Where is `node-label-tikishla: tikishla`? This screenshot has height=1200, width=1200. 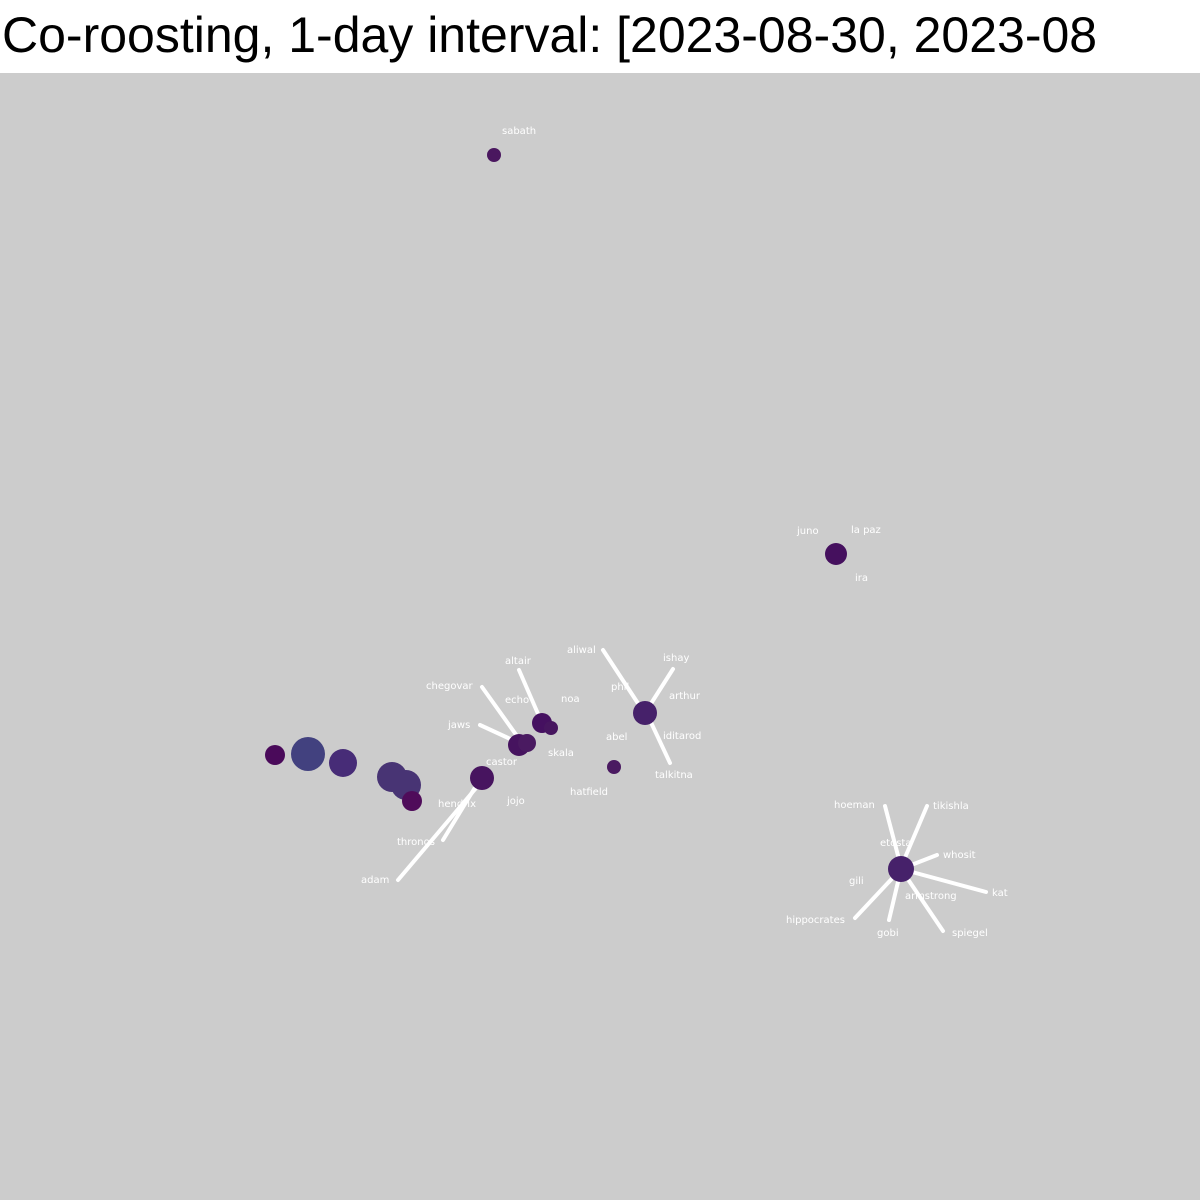 node-label-tikishla: tikishla is located at coordinates (951, 806).